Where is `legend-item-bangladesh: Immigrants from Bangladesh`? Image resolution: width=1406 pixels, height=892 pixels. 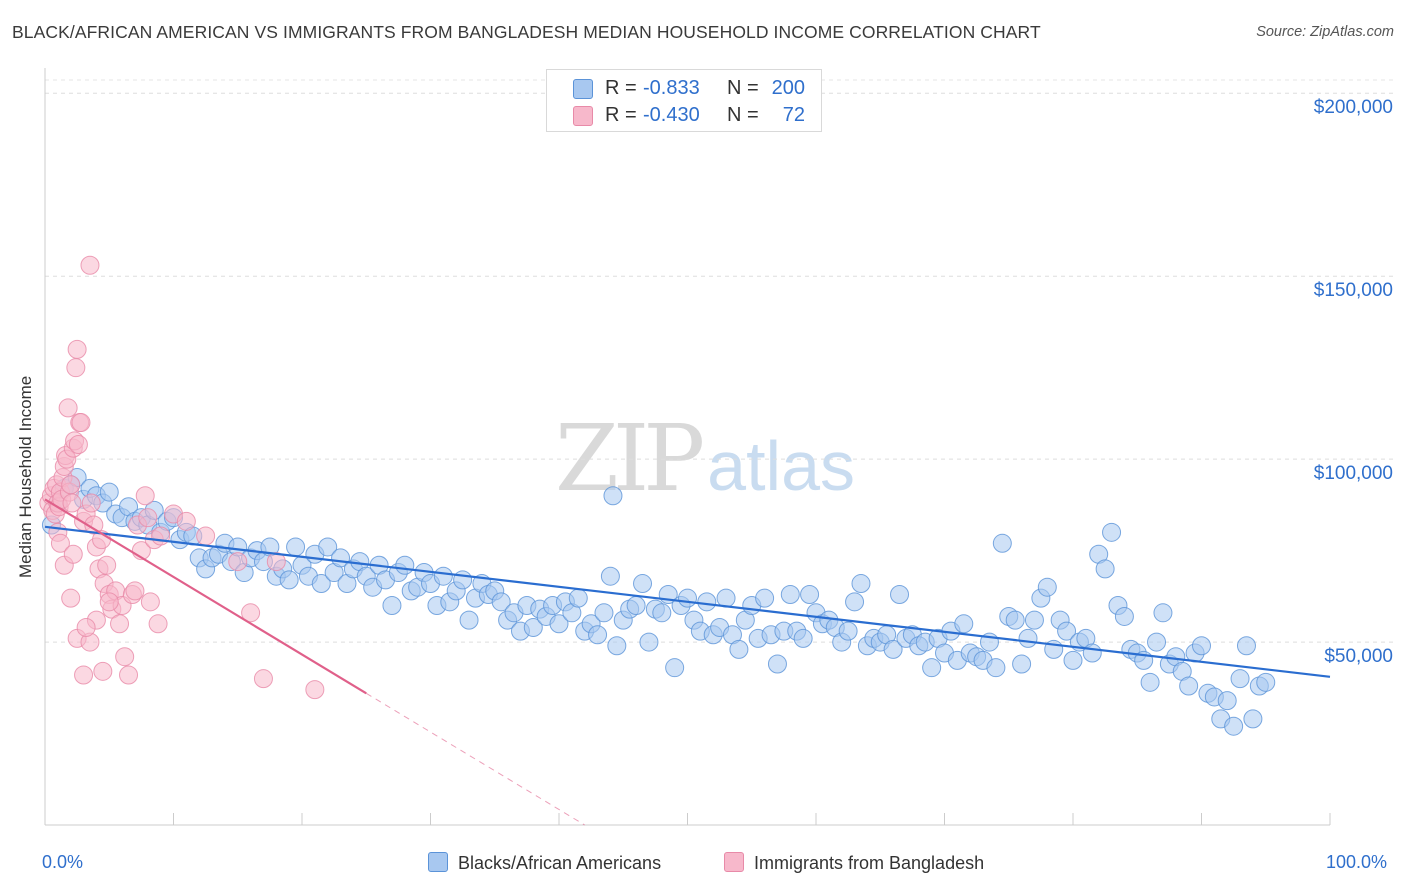
legend-item-bangladesh: Immigrants from Bangladesh is located at coordinates (854, 863).